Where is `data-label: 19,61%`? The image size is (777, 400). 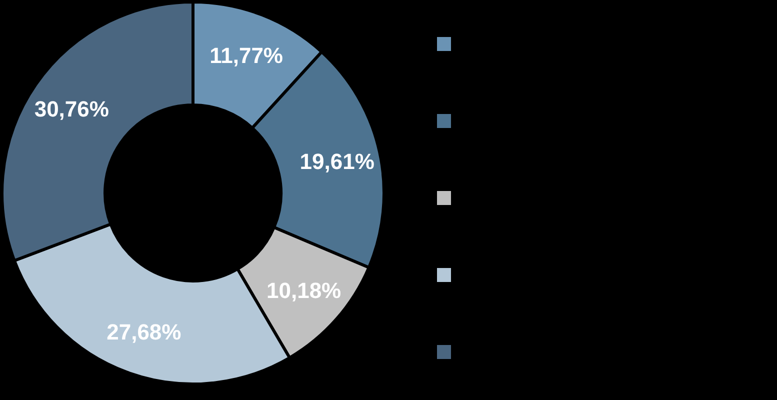
data-label: 19,61% is located at coordinates (337, 161).